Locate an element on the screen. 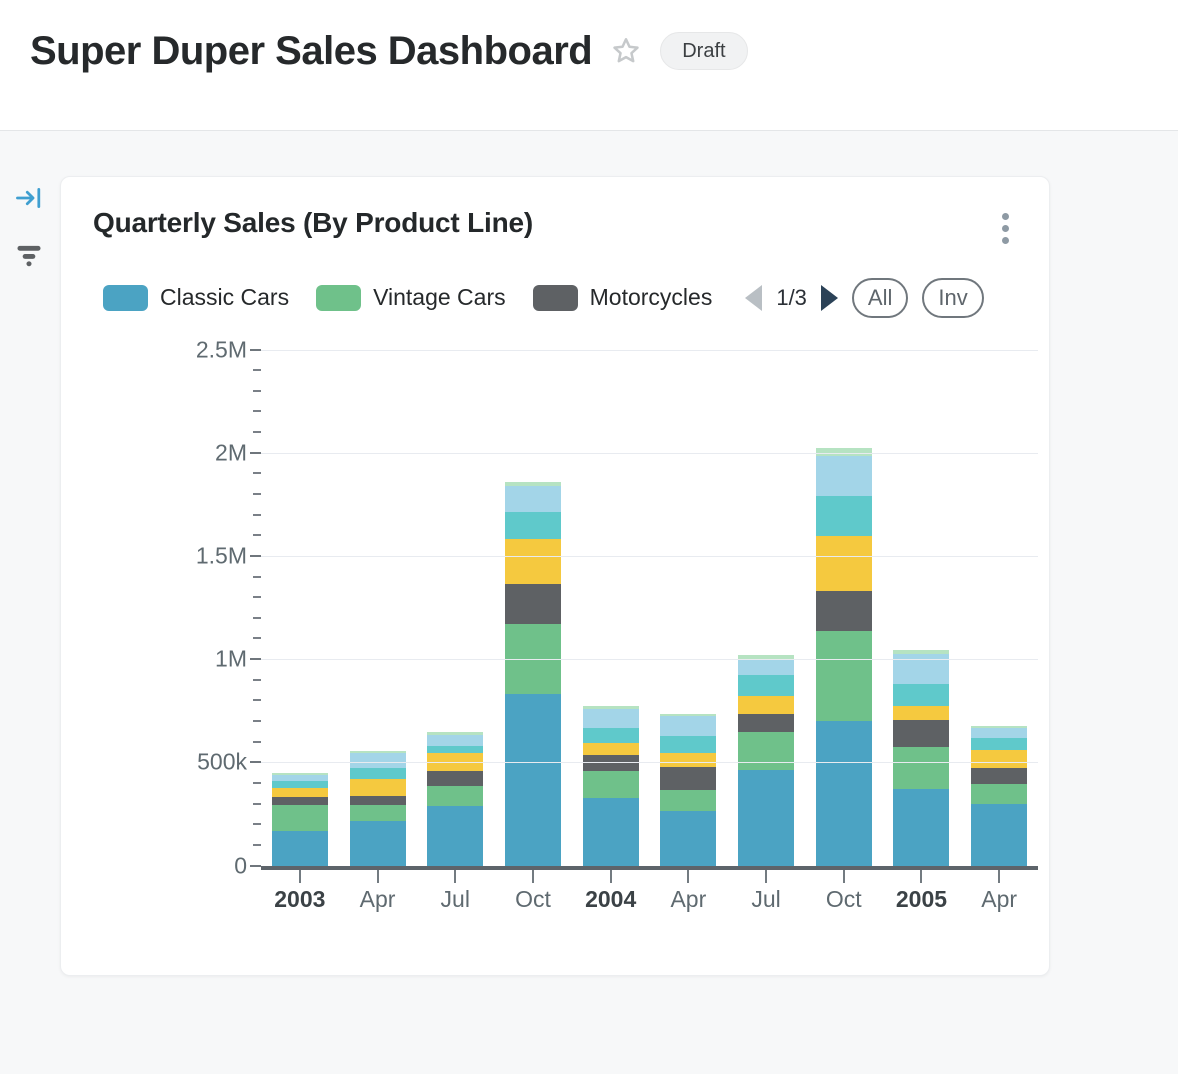 Image resolution: width=1178 pixels, height=1074 pixels. filter-button is located at coordinates (29, 254).